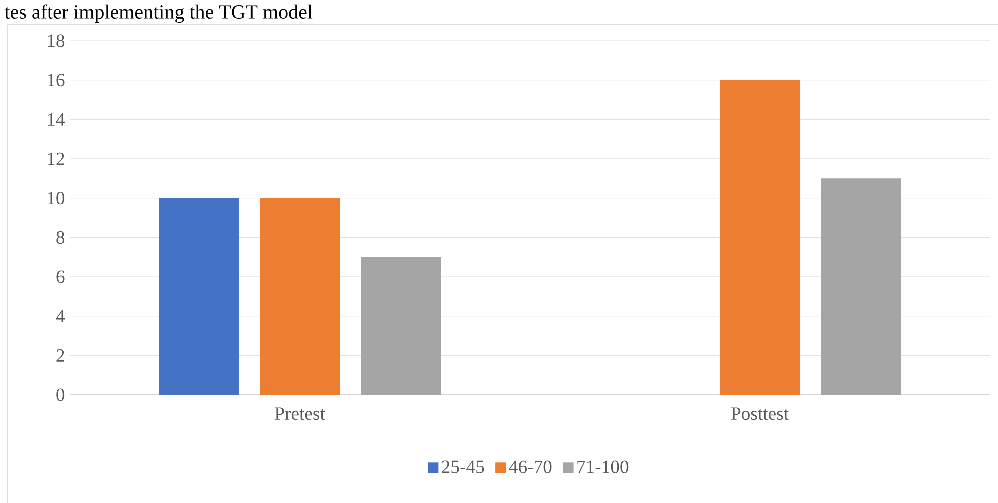 This screenshot has height=503, width=998. What do you see at coordinates (56, 80) in the screenshot?
I see `y-tick-label: 16` at bounding box center [56, 80].